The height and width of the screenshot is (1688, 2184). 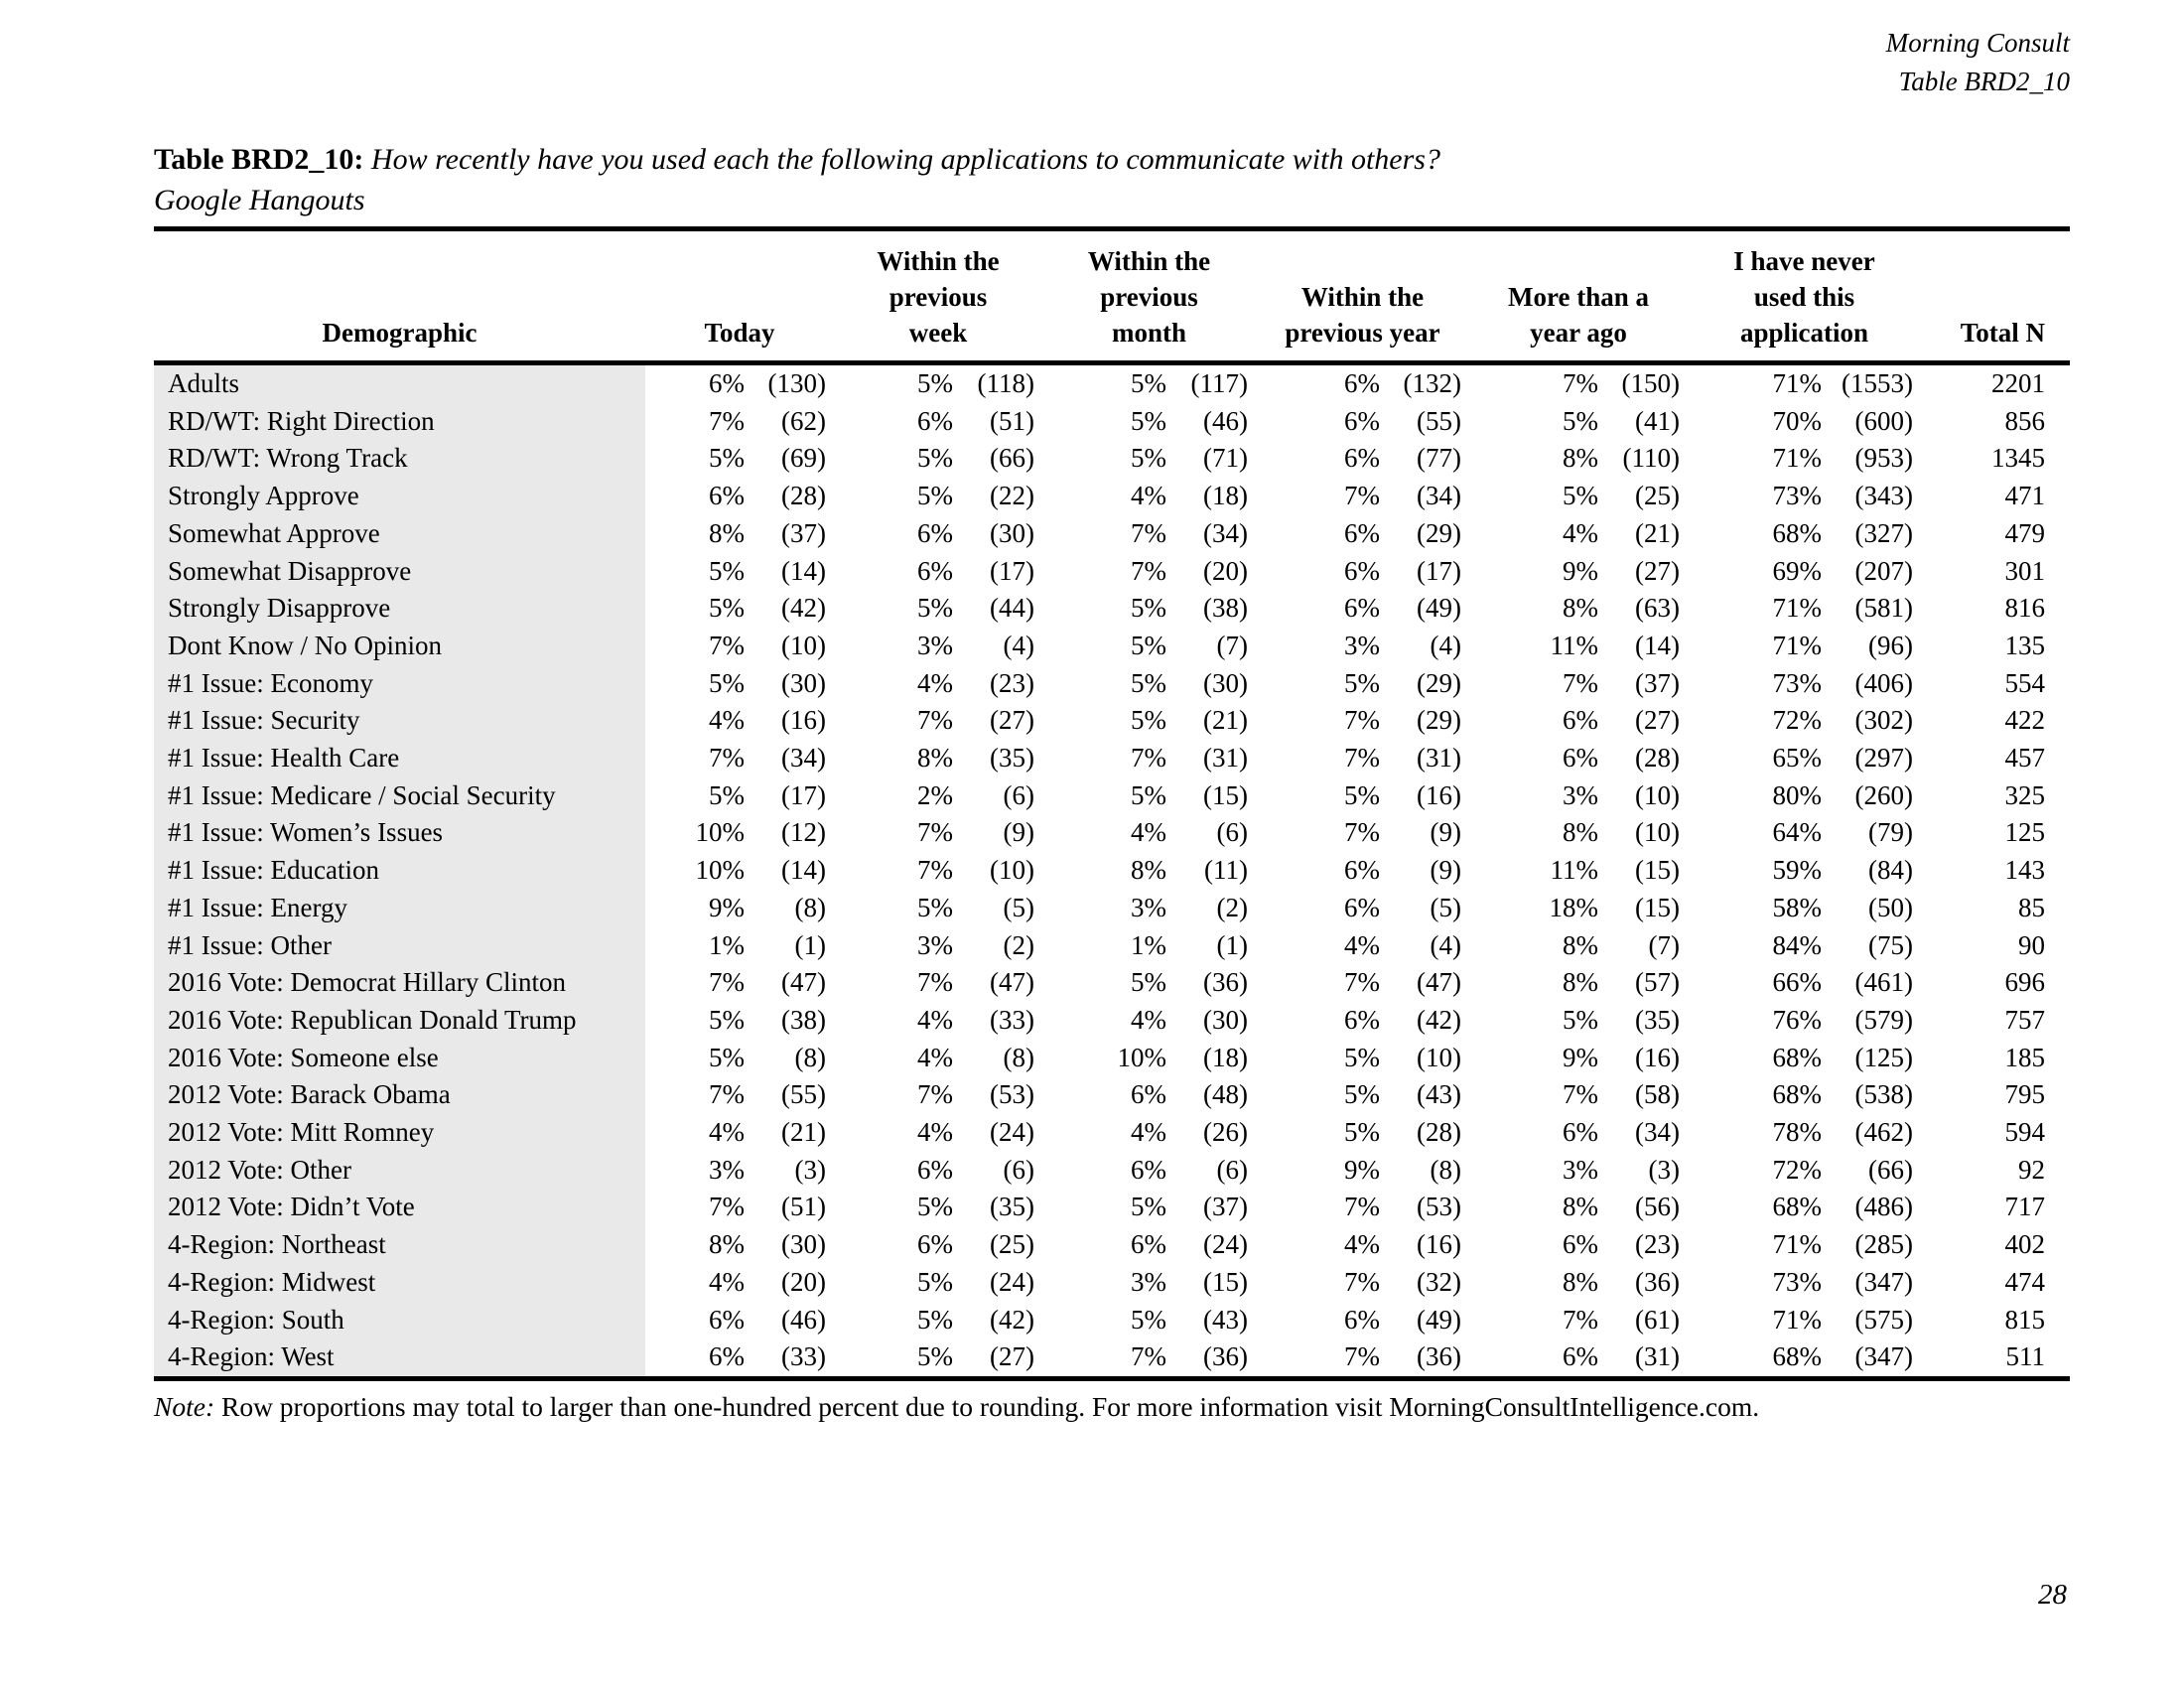 I want to click on row-value: (36), so click(x=1211, y=1359).